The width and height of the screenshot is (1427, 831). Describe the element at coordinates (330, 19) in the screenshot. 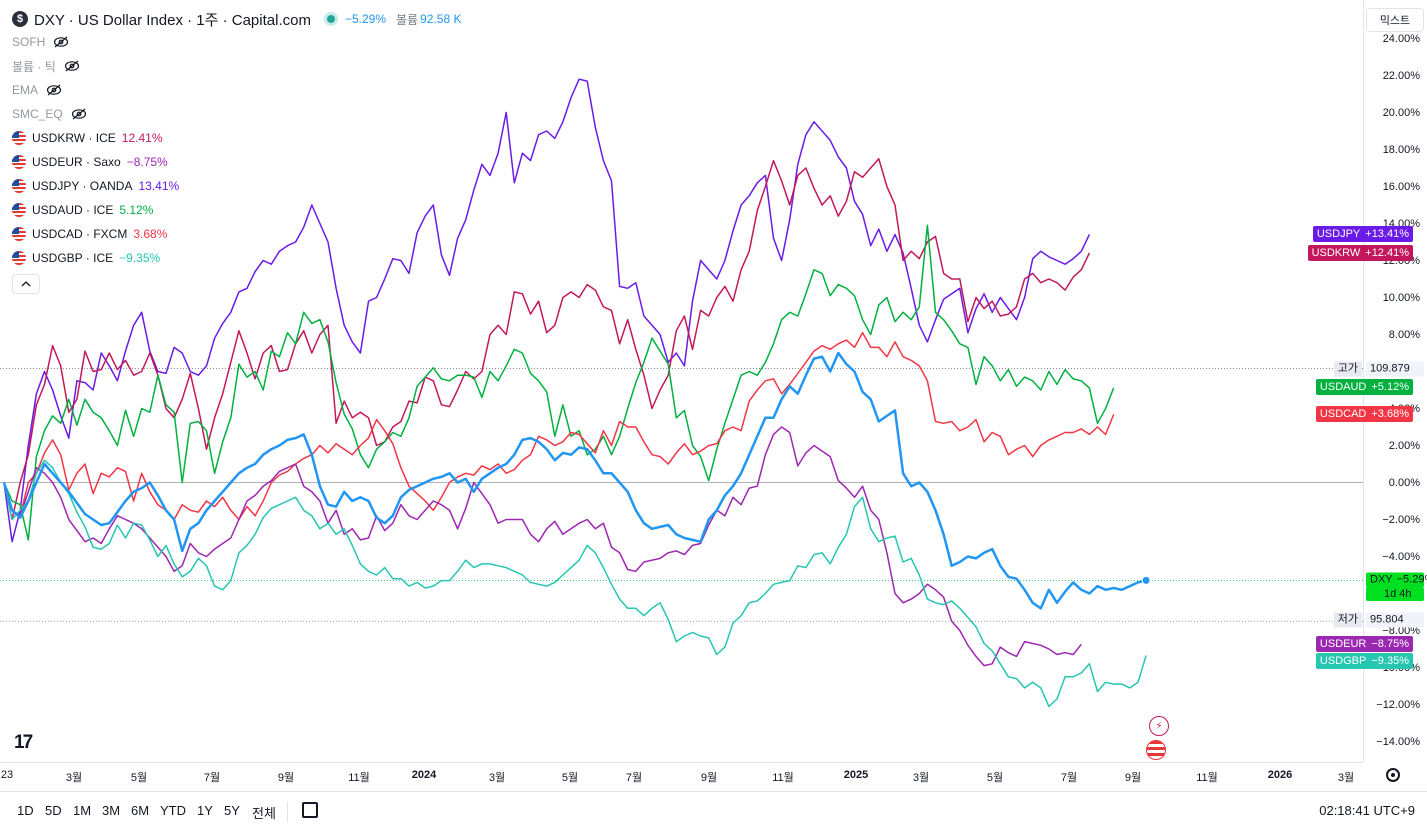

I see `market-status-icon` at that location.